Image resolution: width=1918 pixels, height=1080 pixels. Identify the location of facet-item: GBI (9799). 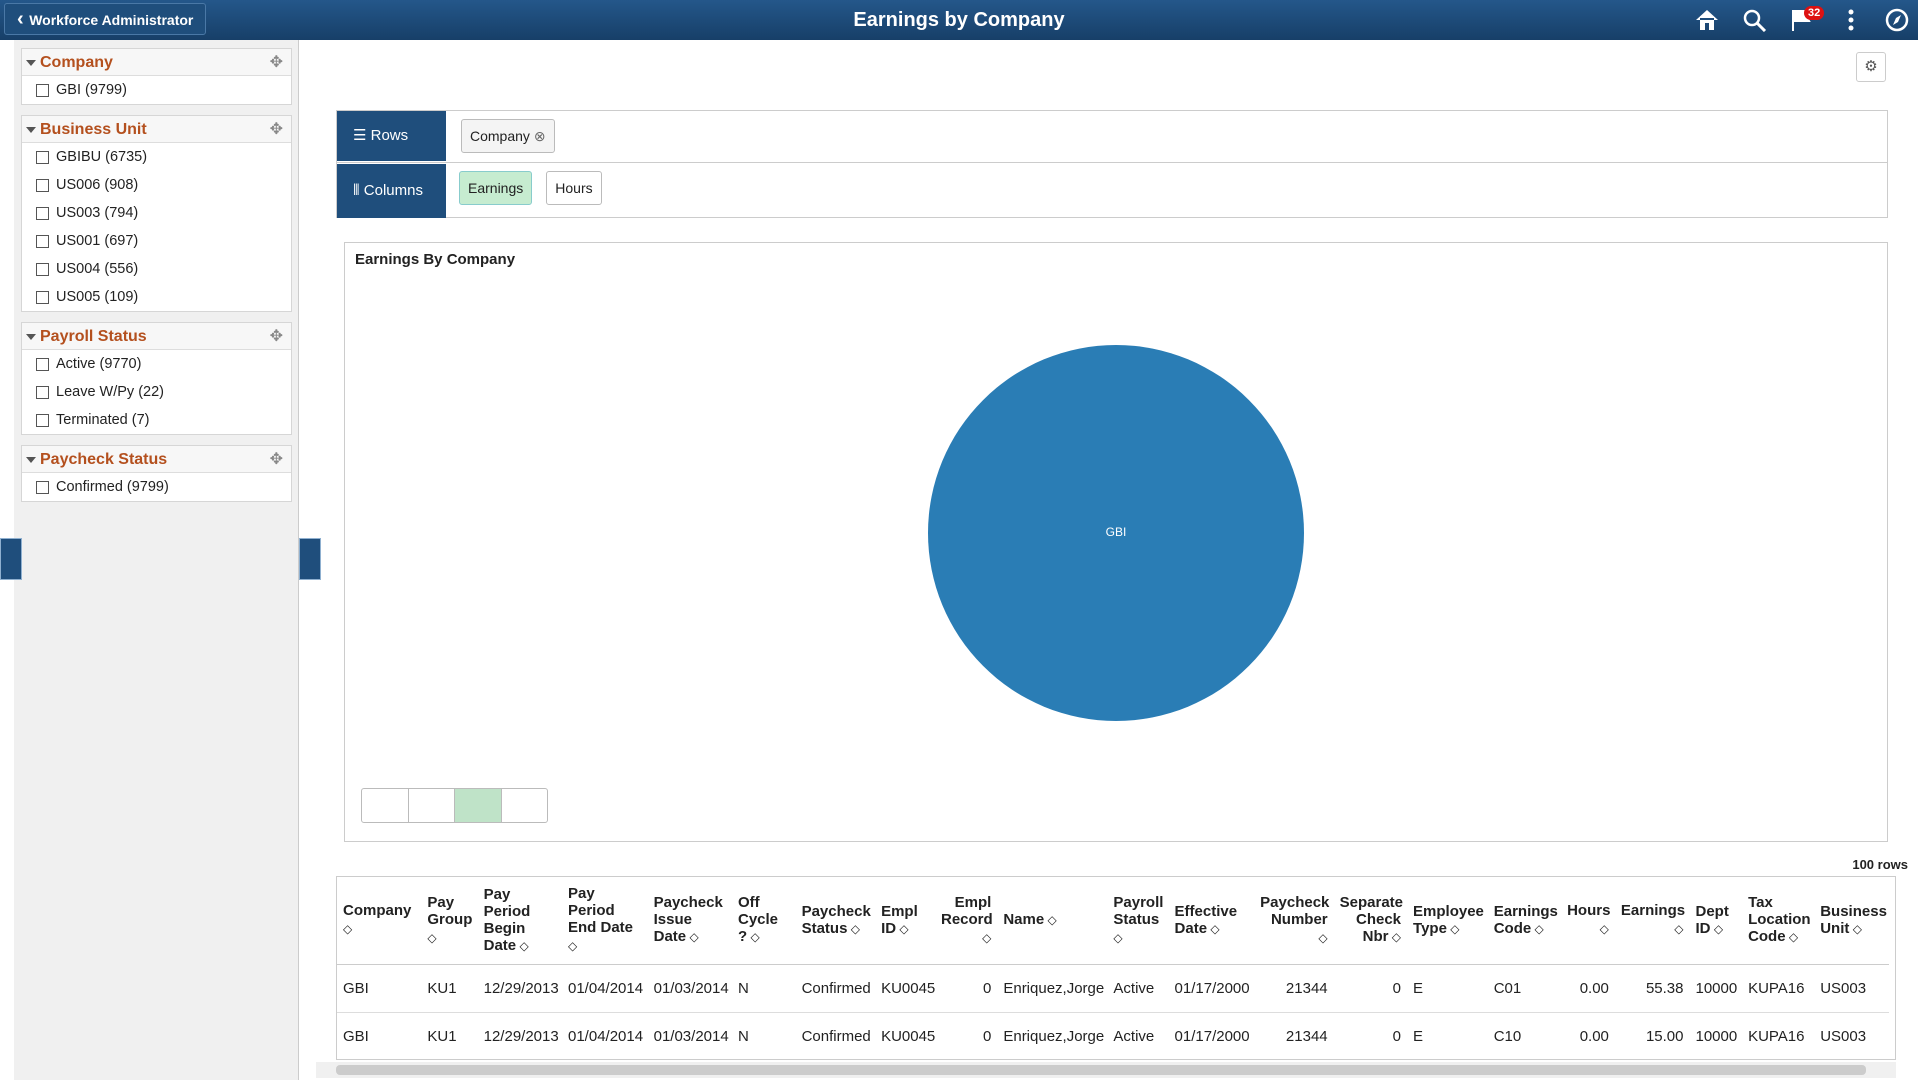
(156, 90).